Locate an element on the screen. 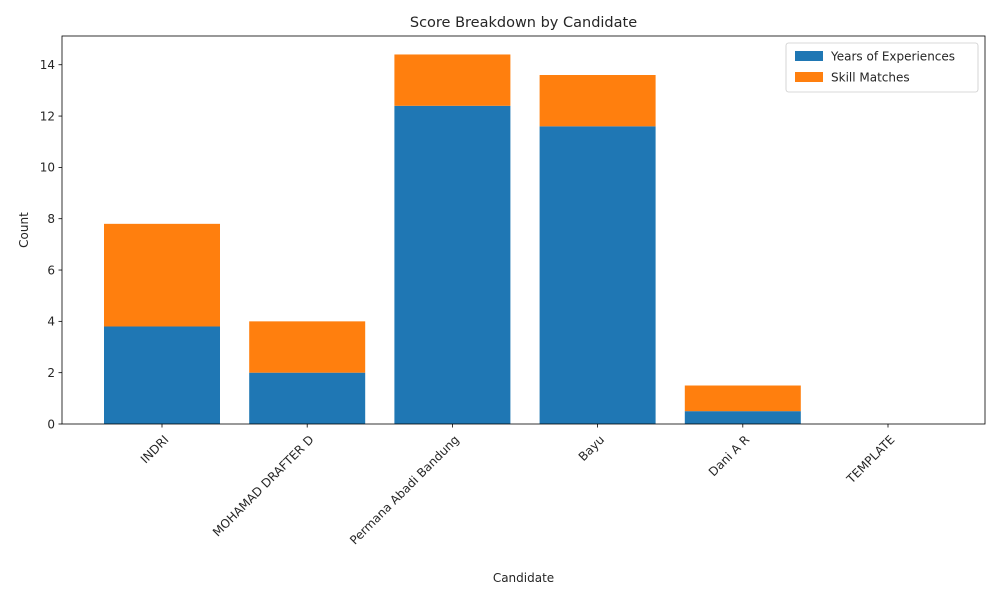 The height and width of the screenshot is (600, 1000). x-tick-label: TEMPLATE is located at coordinates (870, 460).